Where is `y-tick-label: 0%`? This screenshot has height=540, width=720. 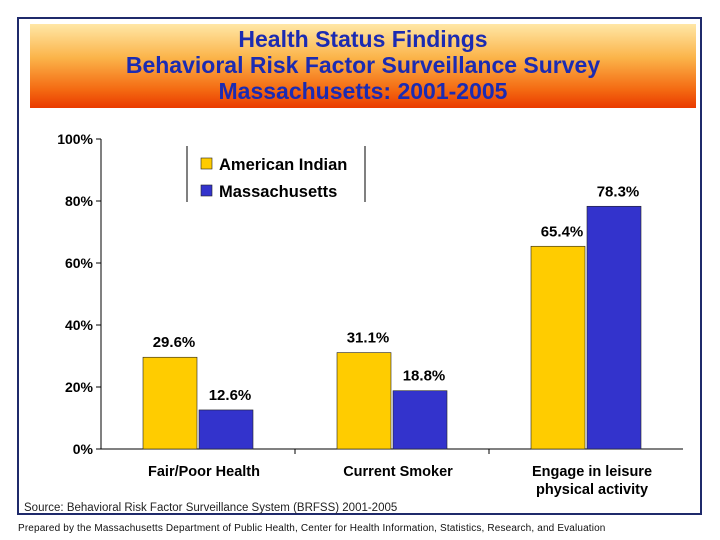
y-tick-label: 0% is located at coordinates (83, 449).